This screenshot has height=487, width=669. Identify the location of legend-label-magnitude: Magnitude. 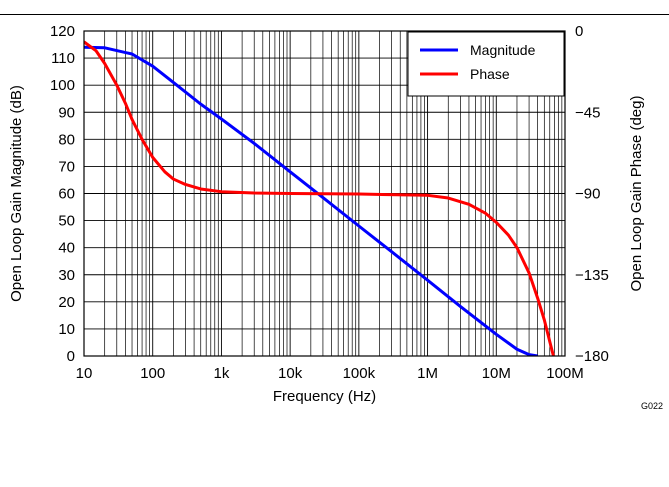
(503, 50).